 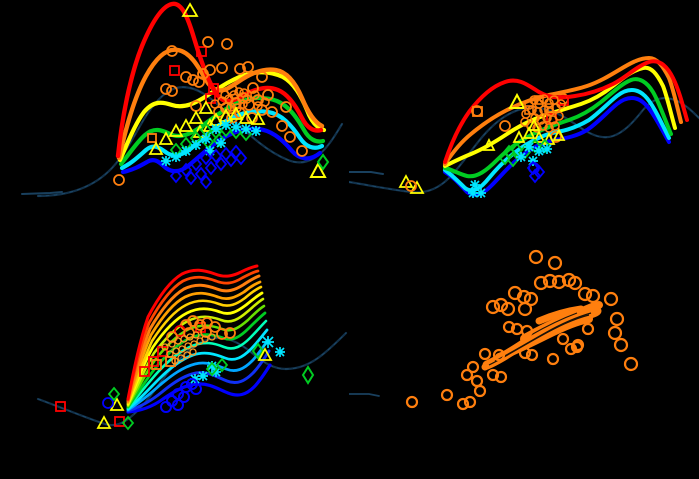 I want to click on baseline-curve, so click(x=364, y=395).